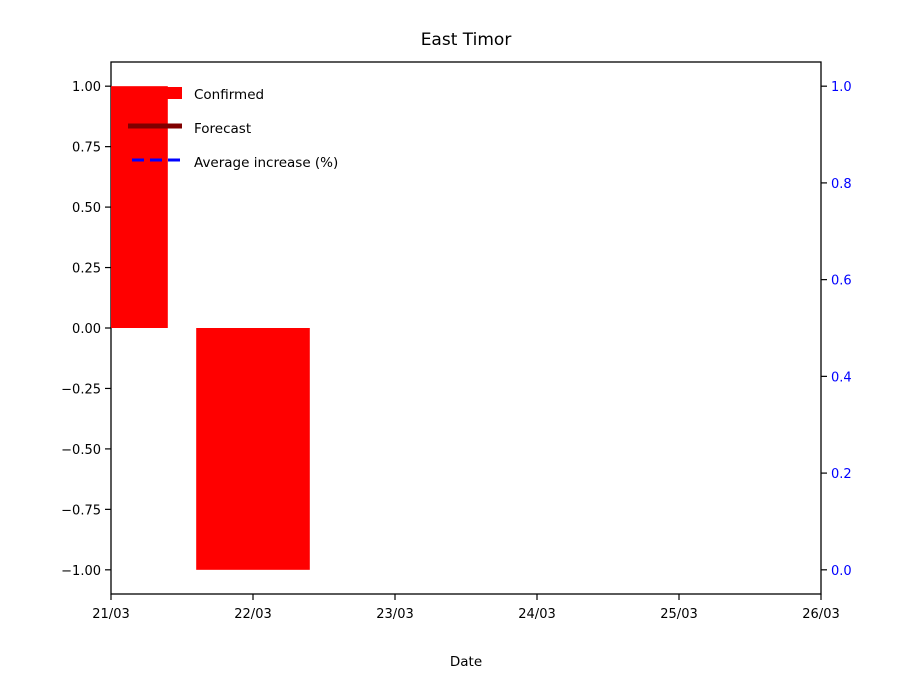 The image size is (900, 700). I want to click on y2-tick-label: 1.0, so click(841, 87).